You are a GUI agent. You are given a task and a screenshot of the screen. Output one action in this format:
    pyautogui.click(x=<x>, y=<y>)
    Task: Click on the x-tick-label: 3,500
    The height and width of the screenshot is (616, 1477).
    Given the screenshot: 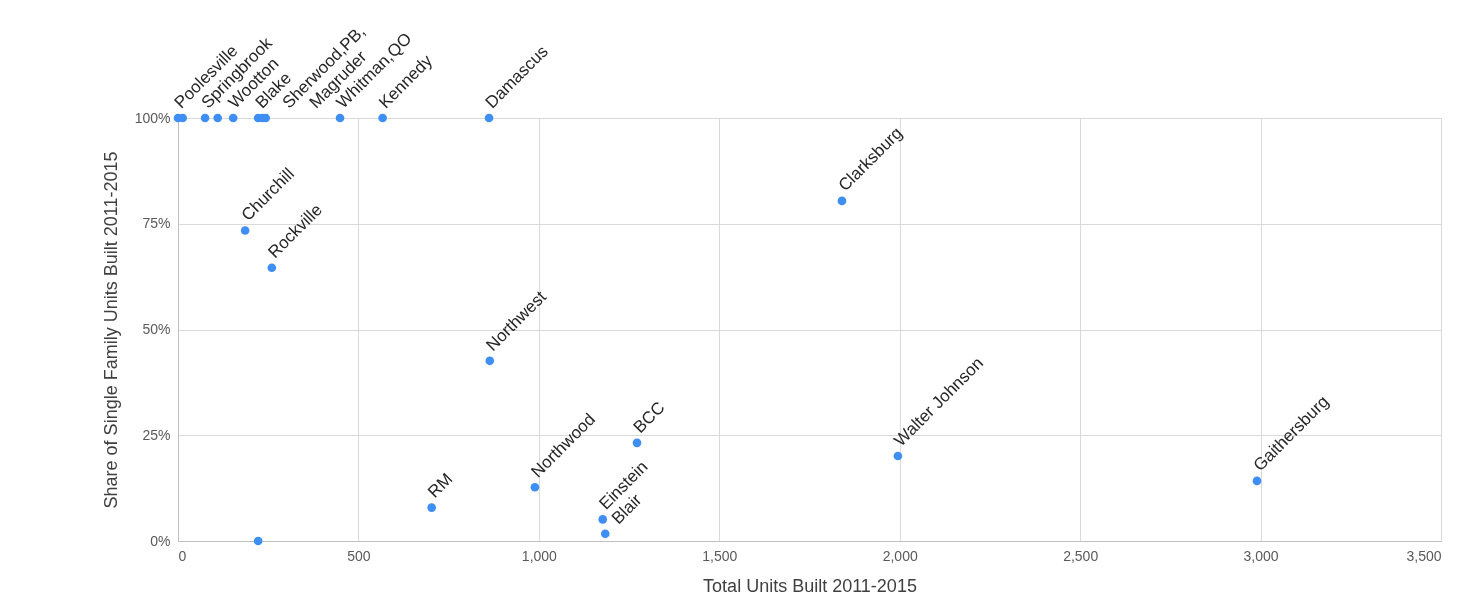 What is the action you would take?
    pyautogui.click(x=1424, y=555)
    